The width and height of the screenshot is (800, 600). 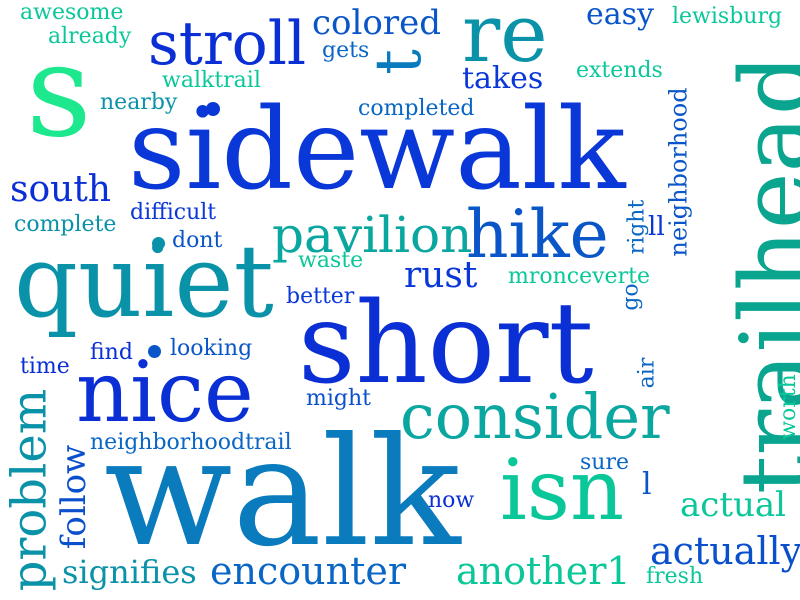 I want to click on word-hike: hike, so click(x=537, y=234).